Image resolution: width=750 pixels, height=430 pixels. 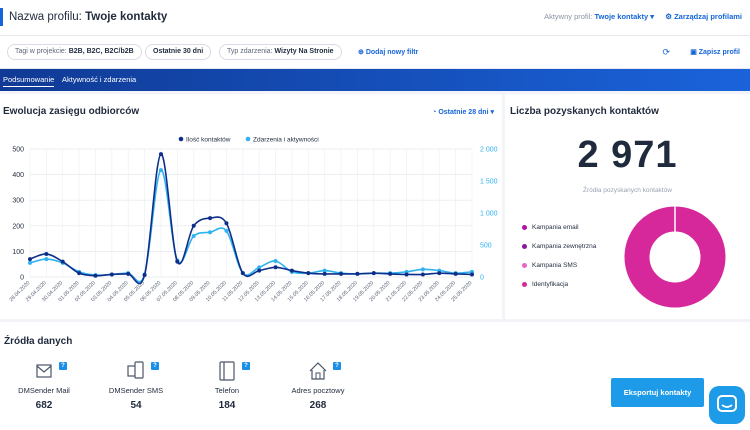 What do you see at coordinates (388, 52) in the screenshot?
I see `add-filter-button: ⊕ Dodaj nowy filtr` at bounding box center [388, 52].